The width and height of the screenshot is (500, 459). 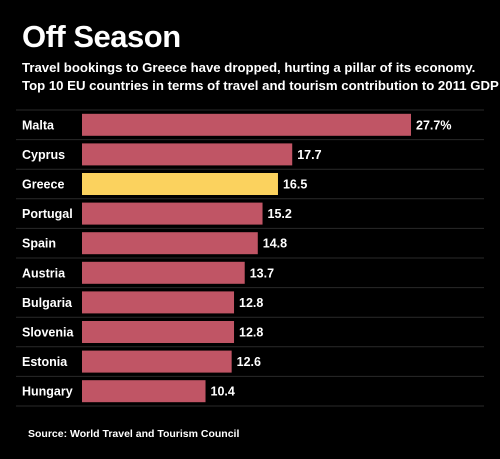 I want to click on bar-greece, so click(x=180, y=184).